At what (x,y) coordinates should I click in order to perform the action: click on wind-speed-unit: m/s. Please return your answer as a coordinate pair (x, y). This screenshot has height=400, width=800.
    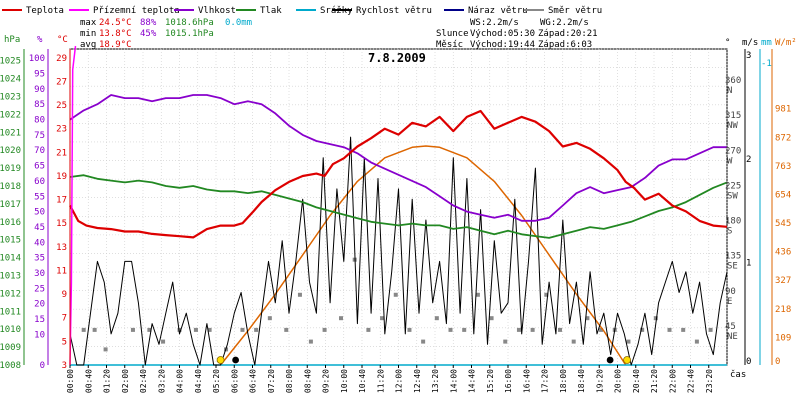
    Looking at the image, I should click on (750, 43).